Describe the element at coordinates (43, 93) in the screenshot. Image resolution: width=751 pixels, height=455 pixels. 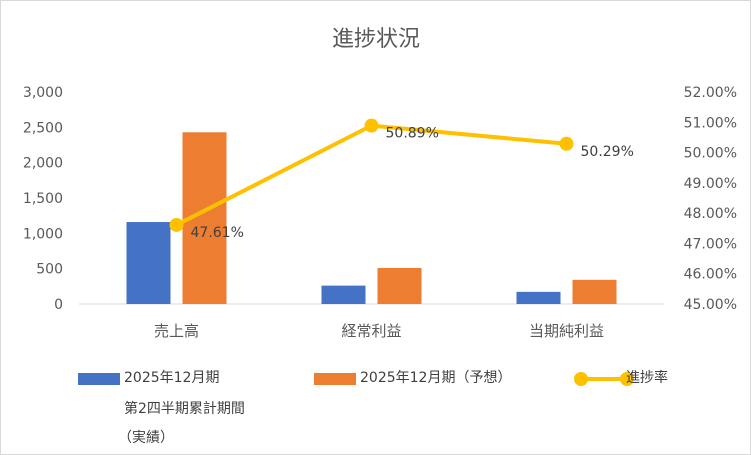
I see `left-tick-label: 3,000` at that location.